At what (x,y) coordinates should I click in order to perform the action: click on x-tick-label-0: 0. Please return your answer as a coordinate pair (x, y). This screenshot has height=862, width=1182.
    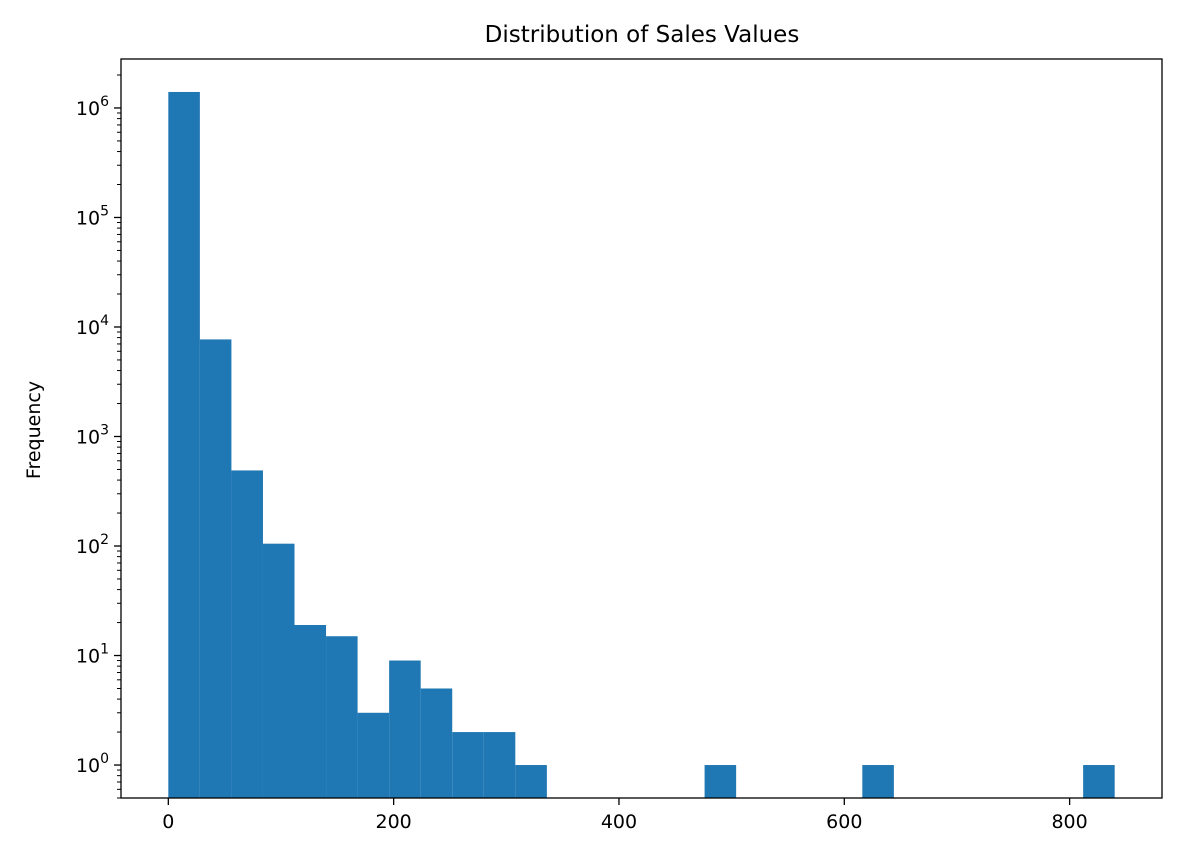
    Looking at the image, I should click on (168, 822).